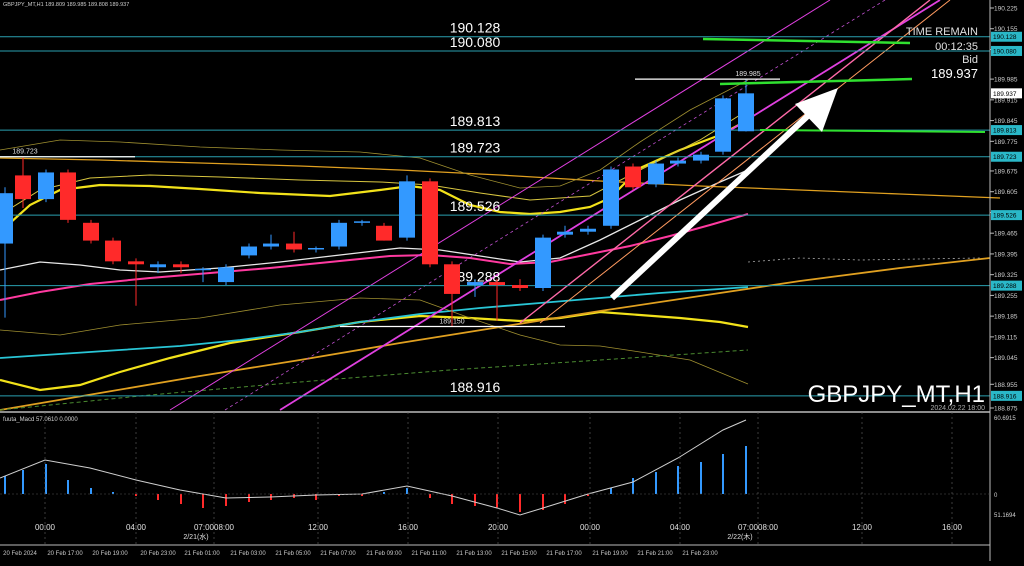 The width and height of the screenshot is (1024, 566). What do you see at coordinates (1006, 100) in the screenshot?
I see `price-tick-label-4: 189.915` at bounding box center [1006, 100].